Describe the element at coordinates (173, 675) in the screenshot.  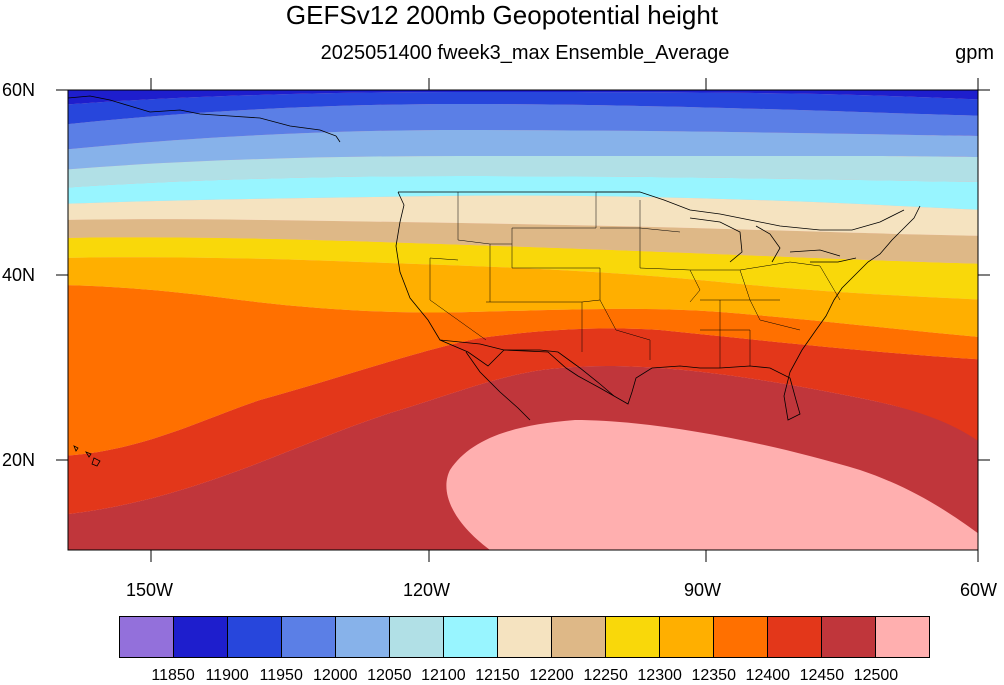
I see `colorbar-tick-11850: 11850` at that location.